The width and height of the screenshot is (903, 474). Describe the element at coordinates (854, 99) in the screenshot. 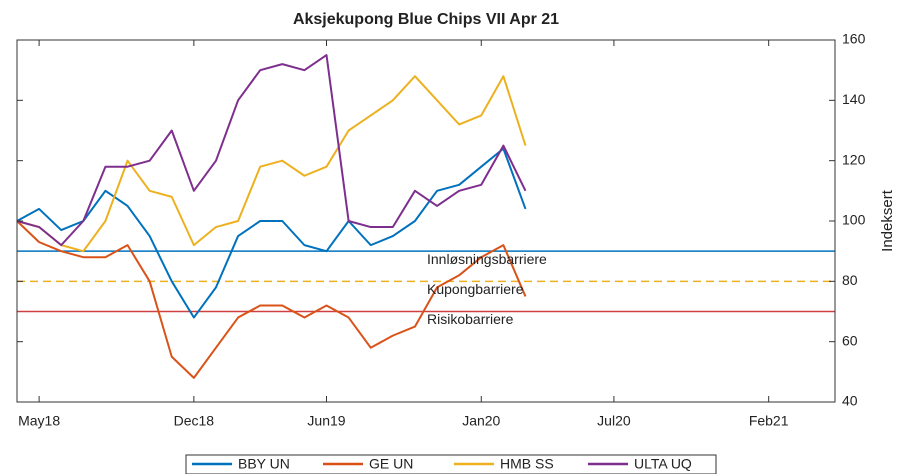

I see `y-tick-label: 140` at that location.